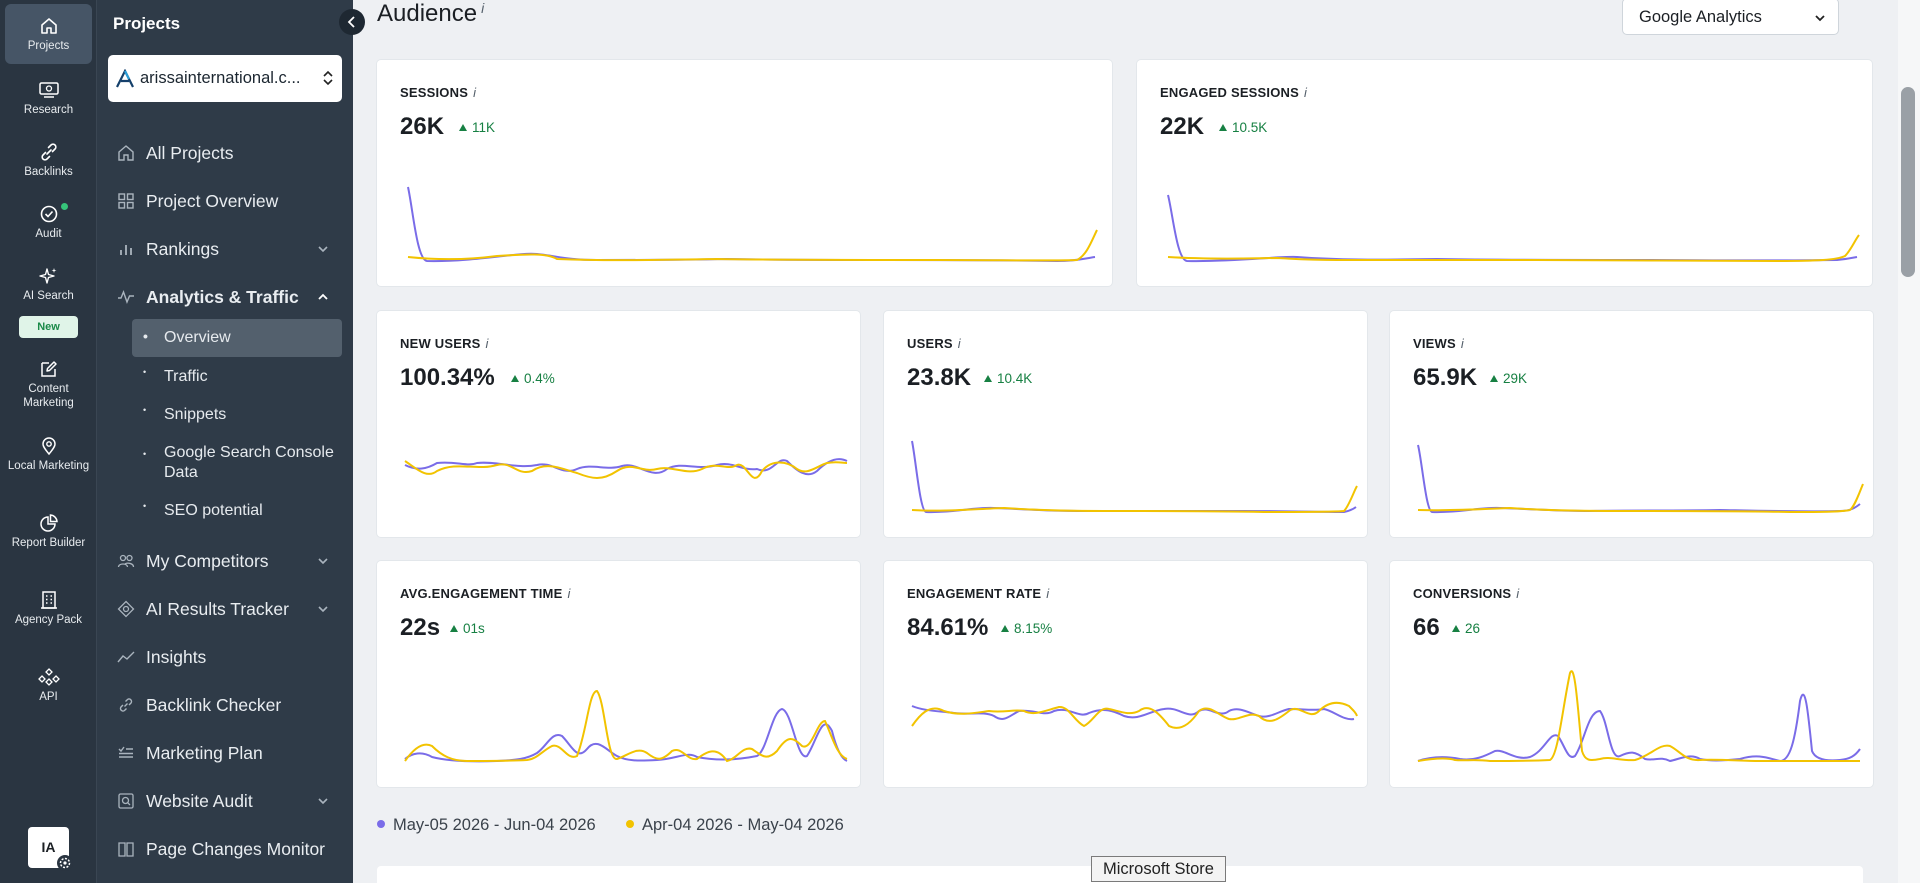 Image resolution: width=1920 pixels, height=883 pixels. Describe the element at coordinates (182, 249) in the screenshot. I see `nav-label: Rankings` at that location.